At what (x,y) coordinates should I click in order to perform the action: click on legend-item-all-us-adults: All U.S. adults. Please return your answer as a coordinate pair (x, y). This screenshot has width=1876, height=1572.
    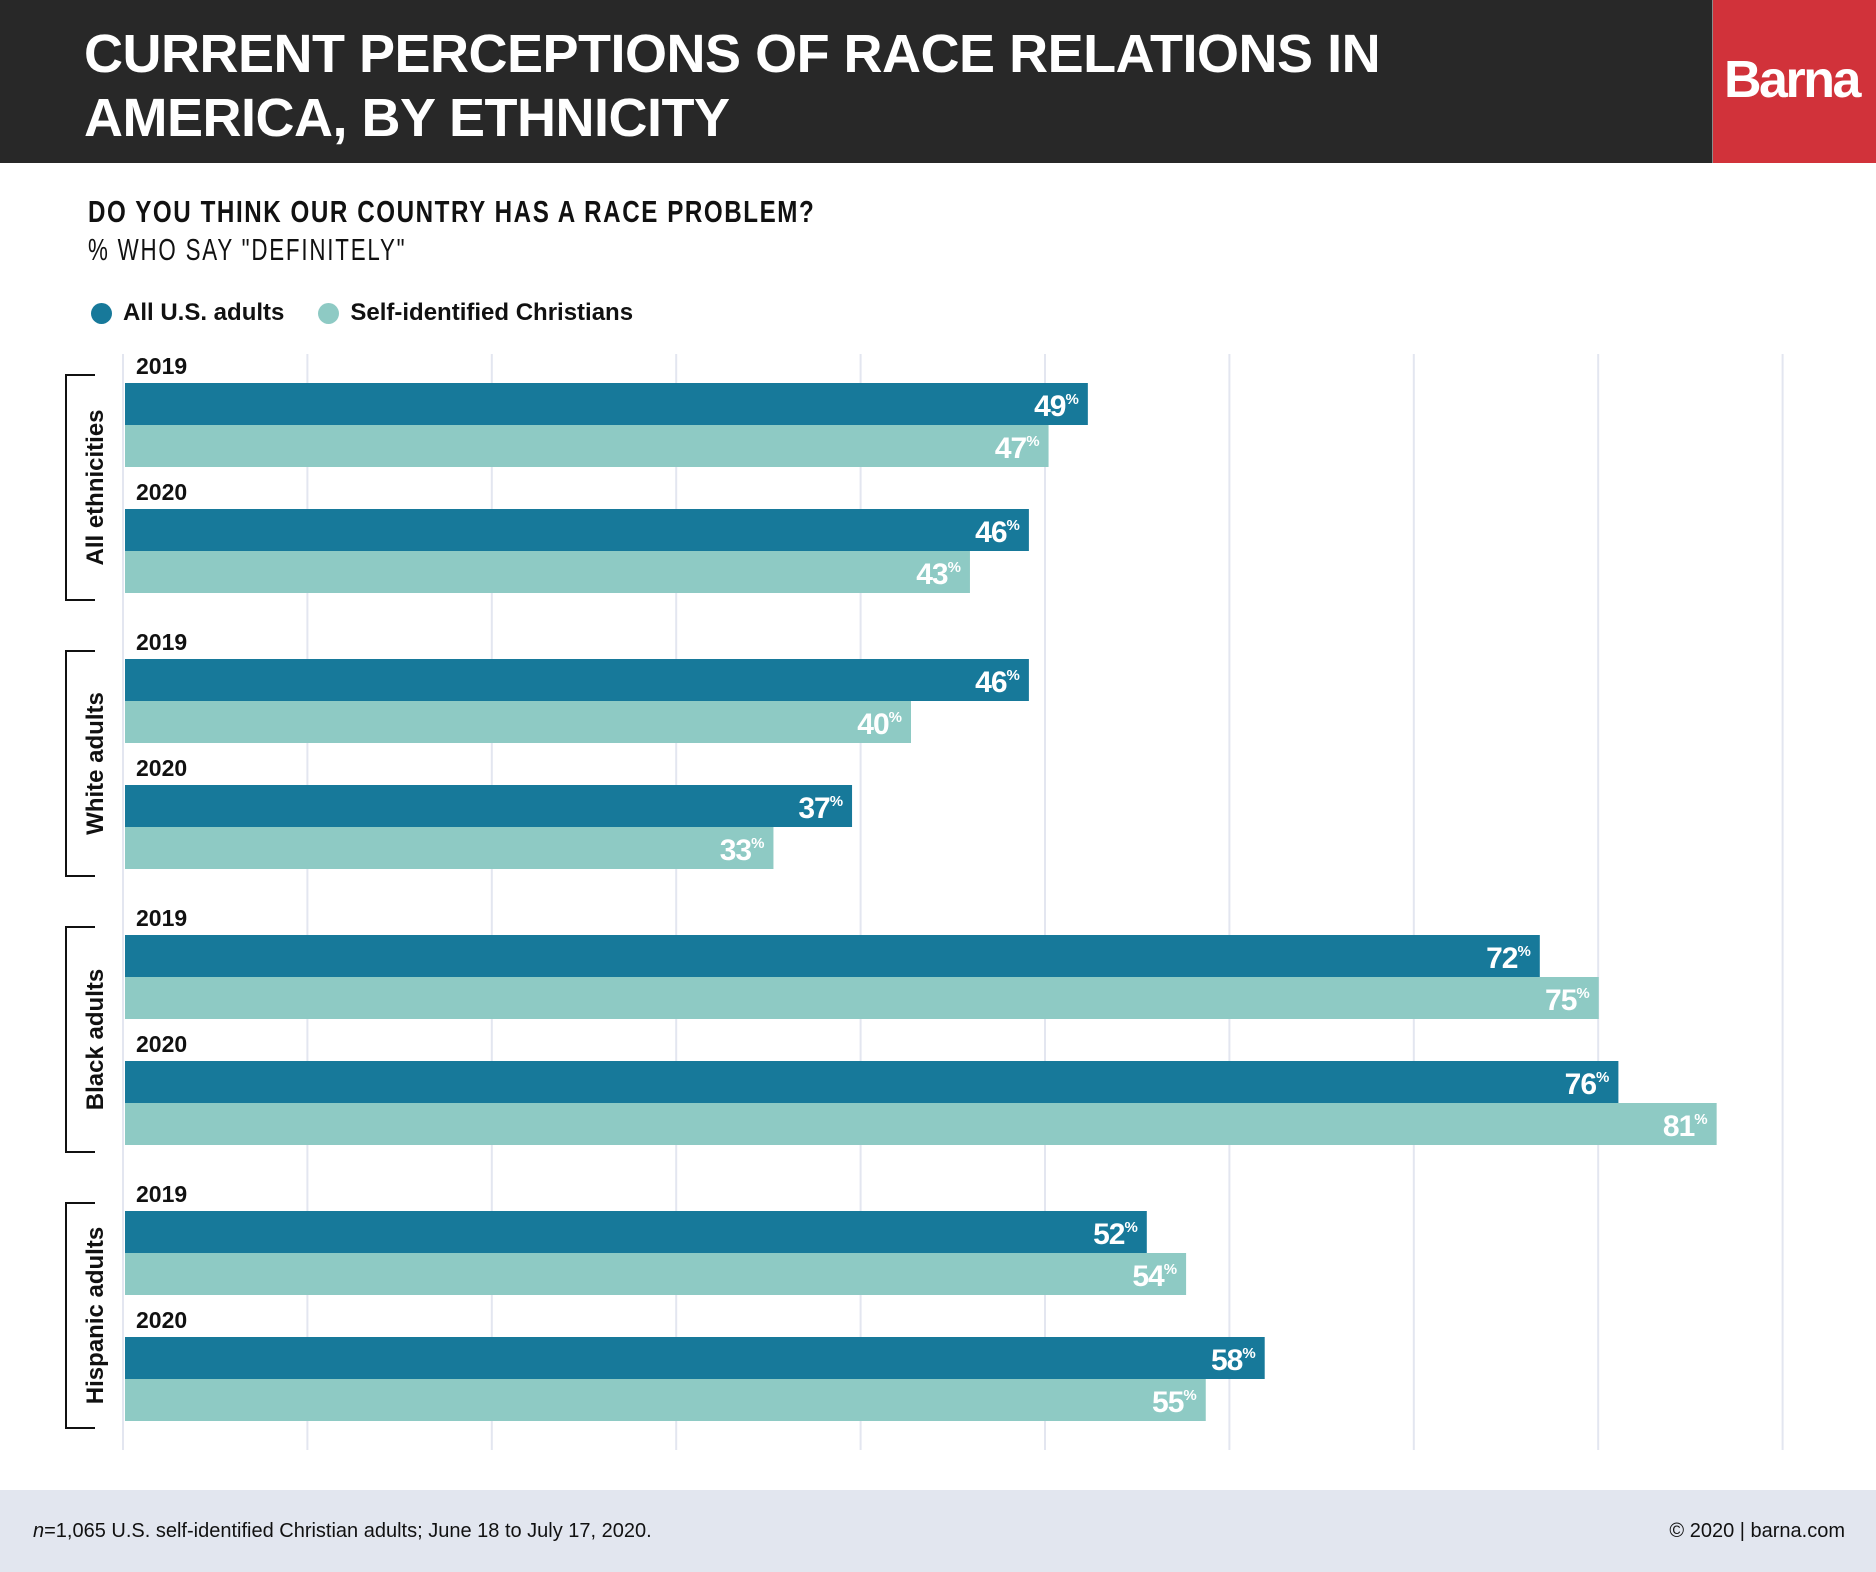
    Looking at the image, I should click on (187, 313).